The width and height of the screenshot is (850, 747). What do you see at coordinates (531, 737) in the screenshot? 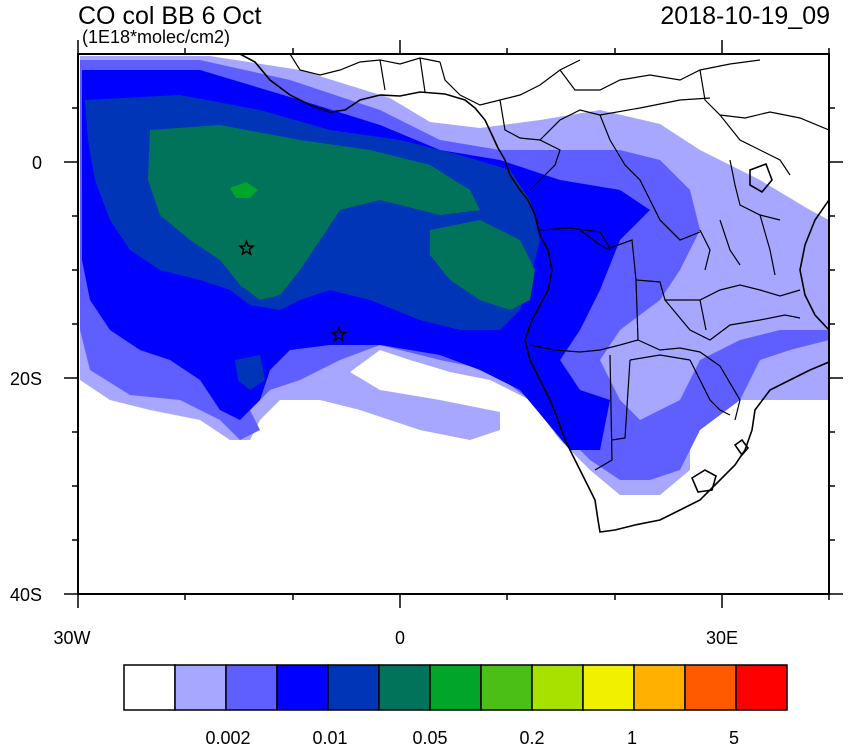
I see `colorbar-label-02: 0.2` at bounding box center [531, 737].